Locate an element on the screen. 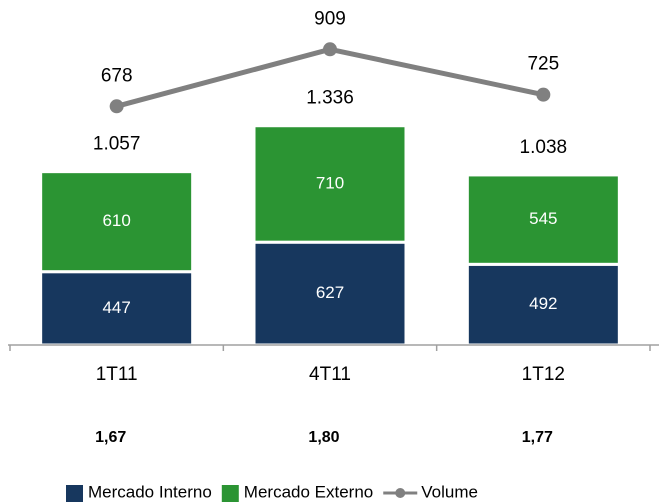 The width and height of the screenshot is (659, 503). volume-label: 909 is located at coordinates (330, 18).